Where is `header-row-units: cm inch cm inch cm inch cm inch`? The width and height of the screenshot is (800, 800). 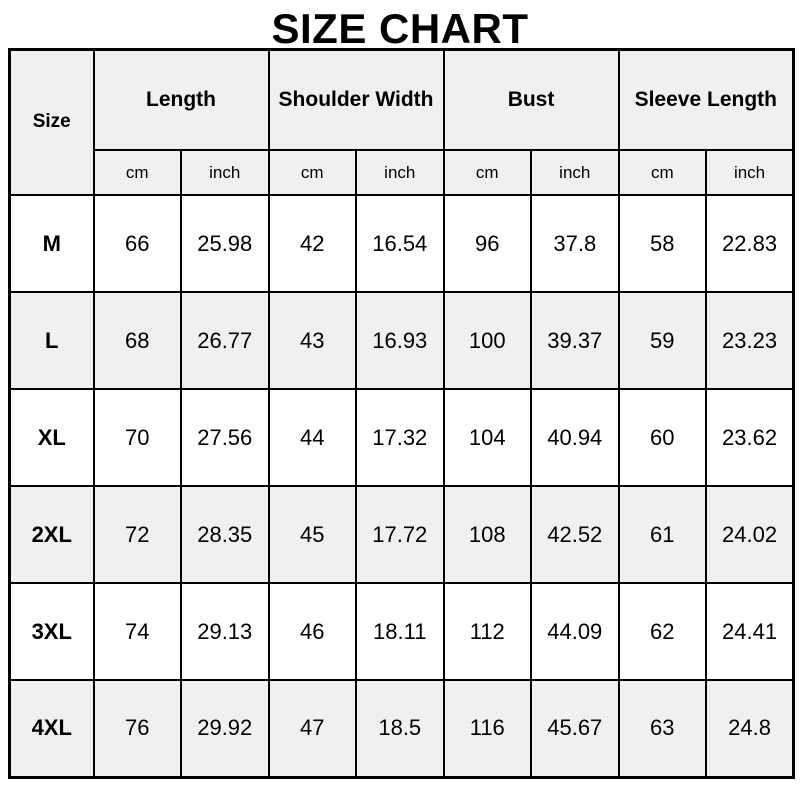 header-row-units: cm inch cm inch cm inch cm inch is located at coordinates (402, 172).